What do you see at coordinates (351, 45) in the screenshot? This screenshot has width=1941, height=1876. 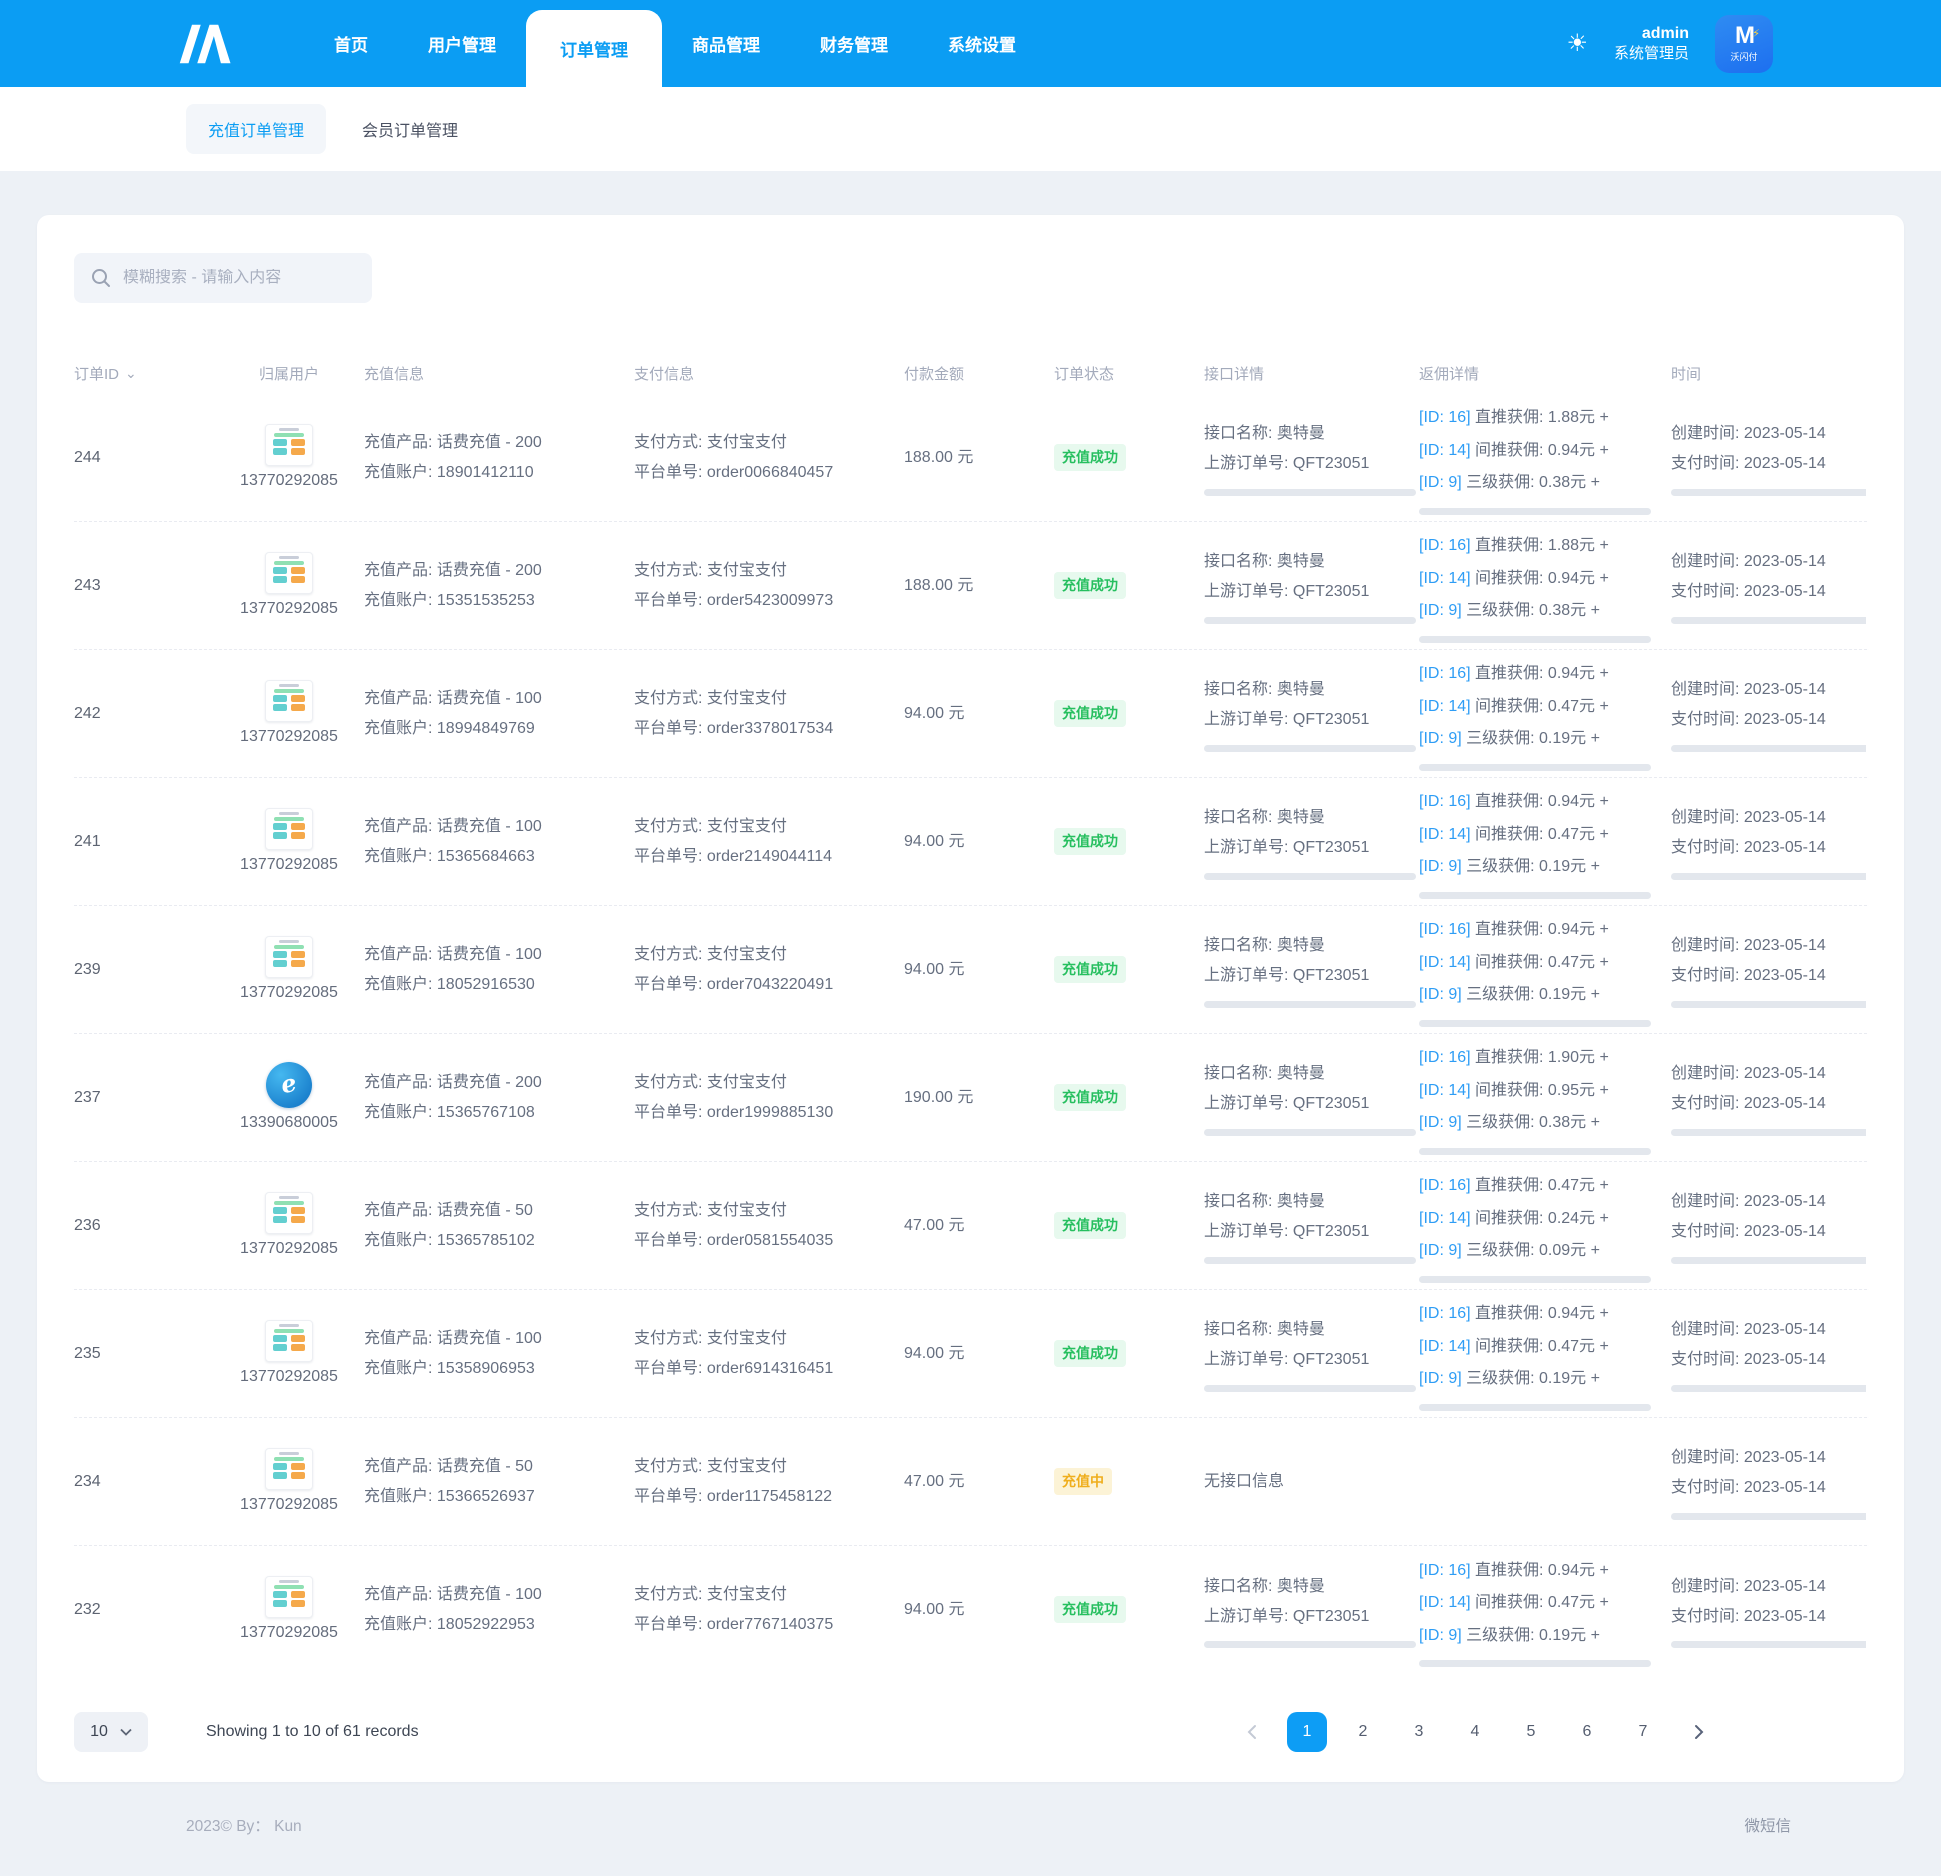 I see `nav-item-0: 首页` at bounding box center [351, 45].